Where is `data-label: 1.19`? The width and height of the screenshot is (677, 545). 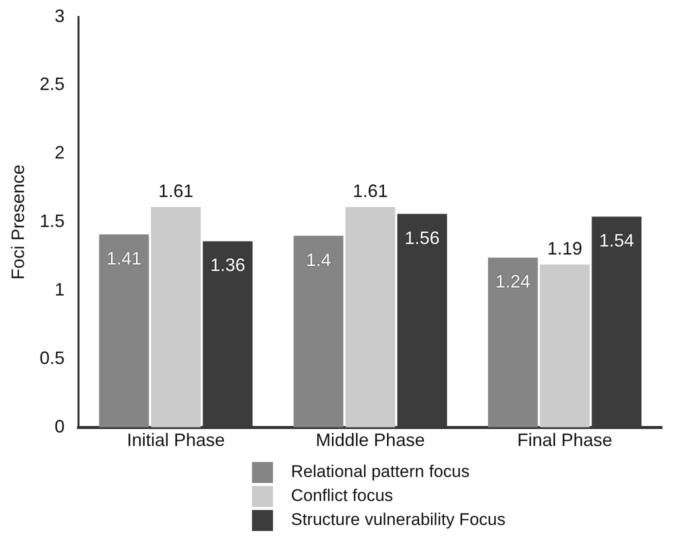 data-label: 1.19 is located at coordinates (564, 248).